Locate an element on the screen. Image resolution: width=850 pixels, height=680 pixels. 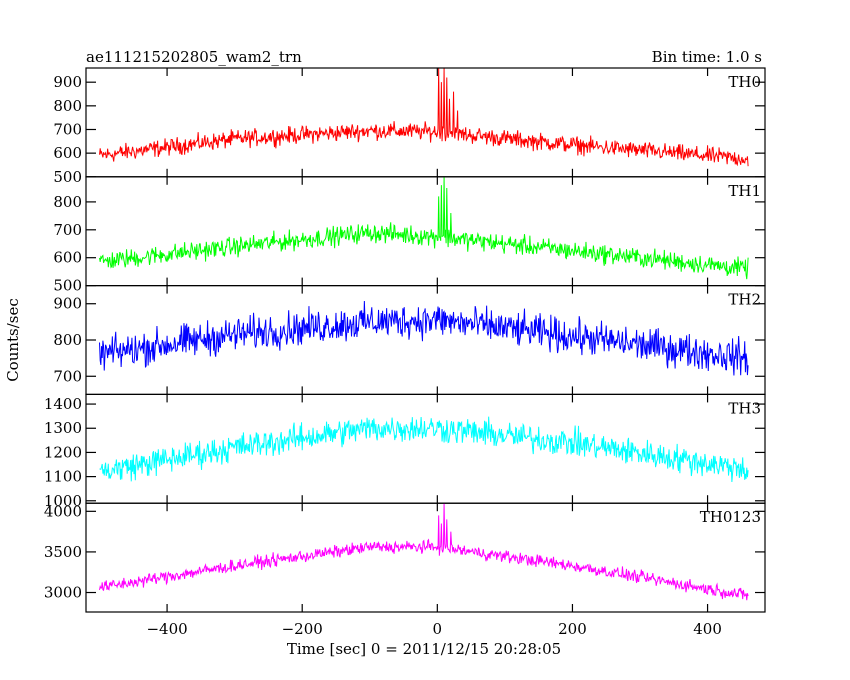
y-tick-label: 3500 is located at coordinates (63, 552).